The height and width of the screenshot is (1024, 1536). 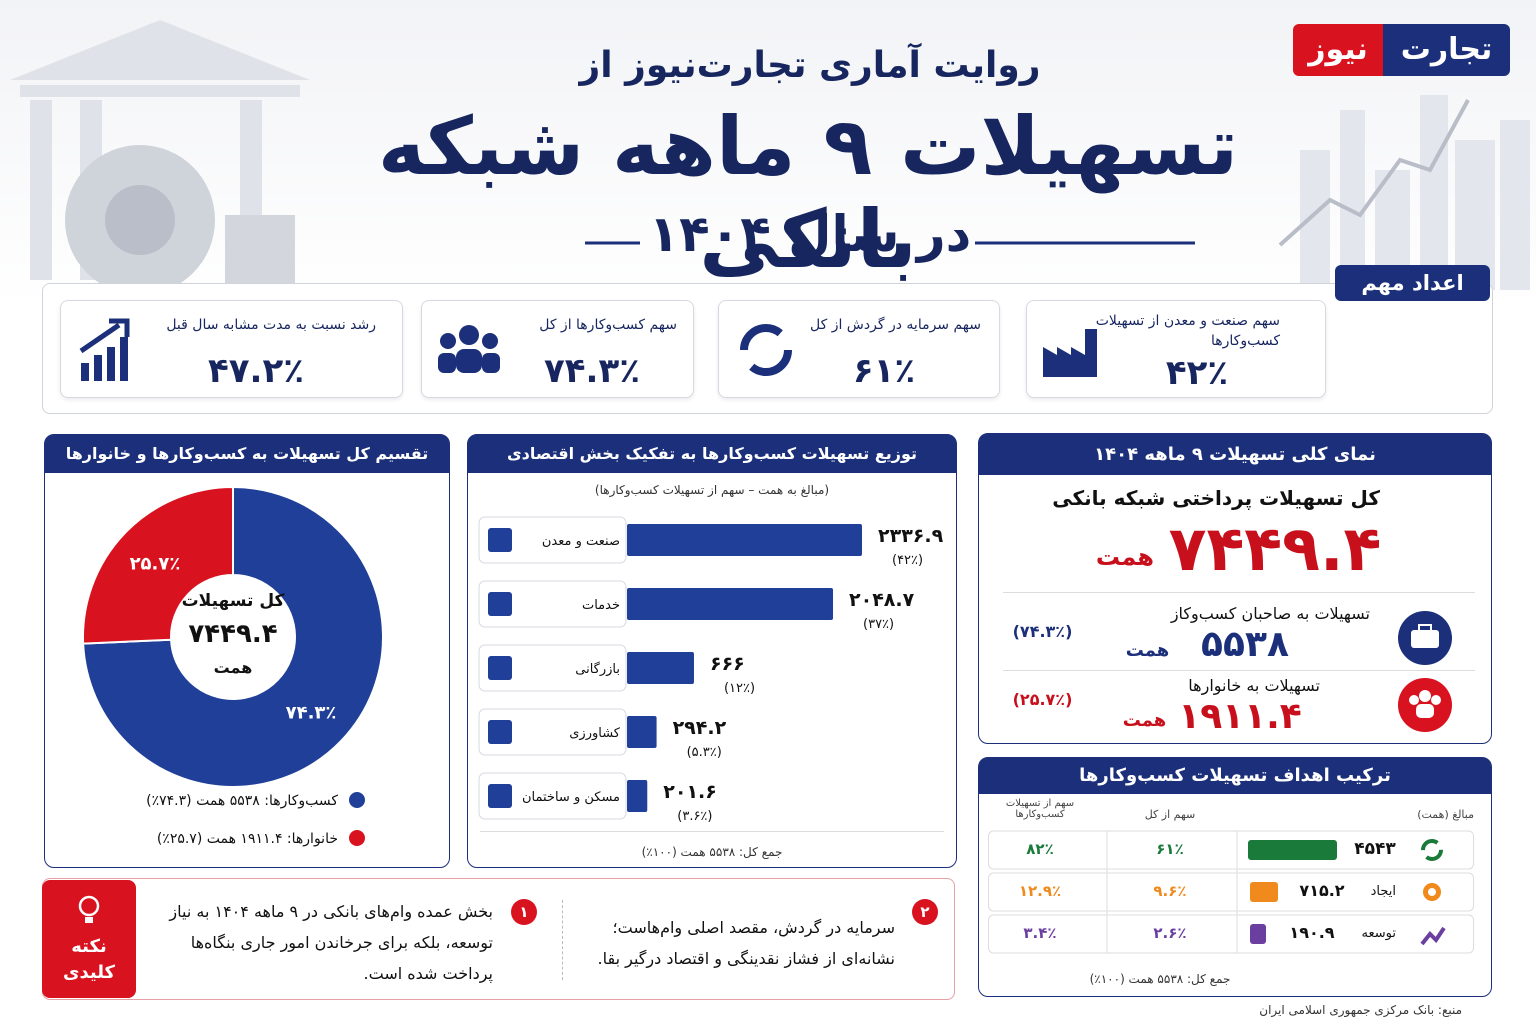 What do you see at coordinates (271, 325) in the screenshot?
I see `stat-label: رشد نسبت به مدت مشابه سال قبل` at bounding box center [271, 325].